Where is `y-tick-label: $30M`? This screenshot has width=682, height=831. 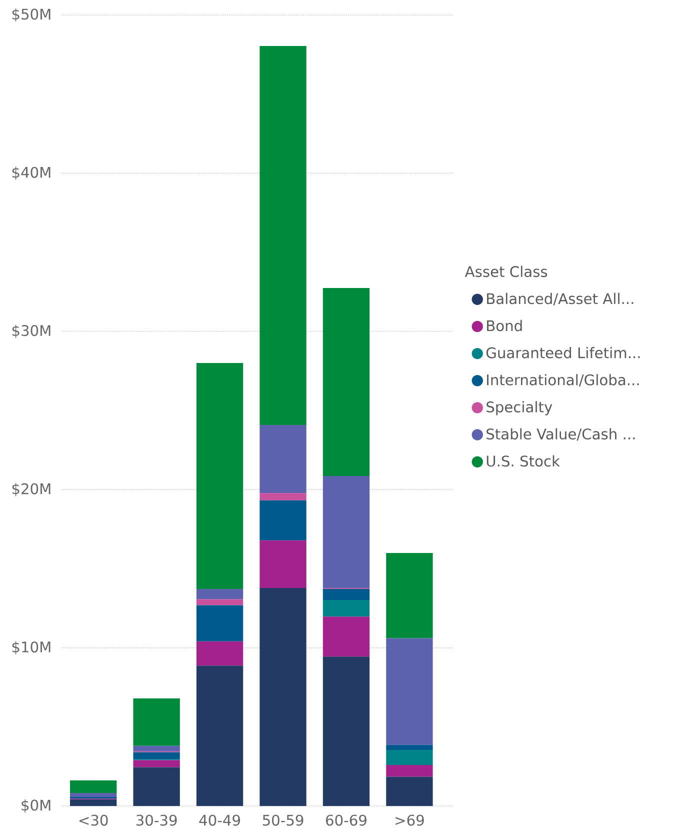 y-tick-label: $30M is located at coordinates (31, 331).